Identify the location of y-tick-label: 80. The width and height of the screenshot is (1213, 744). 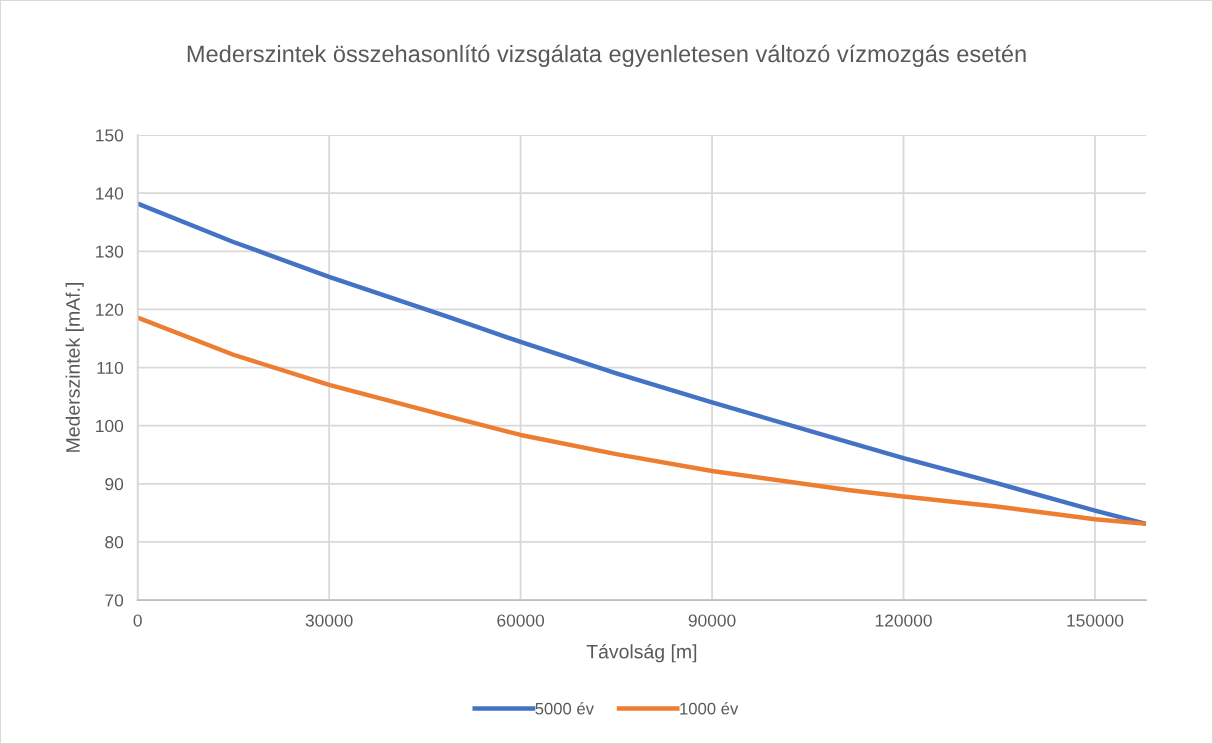
(114, 542).